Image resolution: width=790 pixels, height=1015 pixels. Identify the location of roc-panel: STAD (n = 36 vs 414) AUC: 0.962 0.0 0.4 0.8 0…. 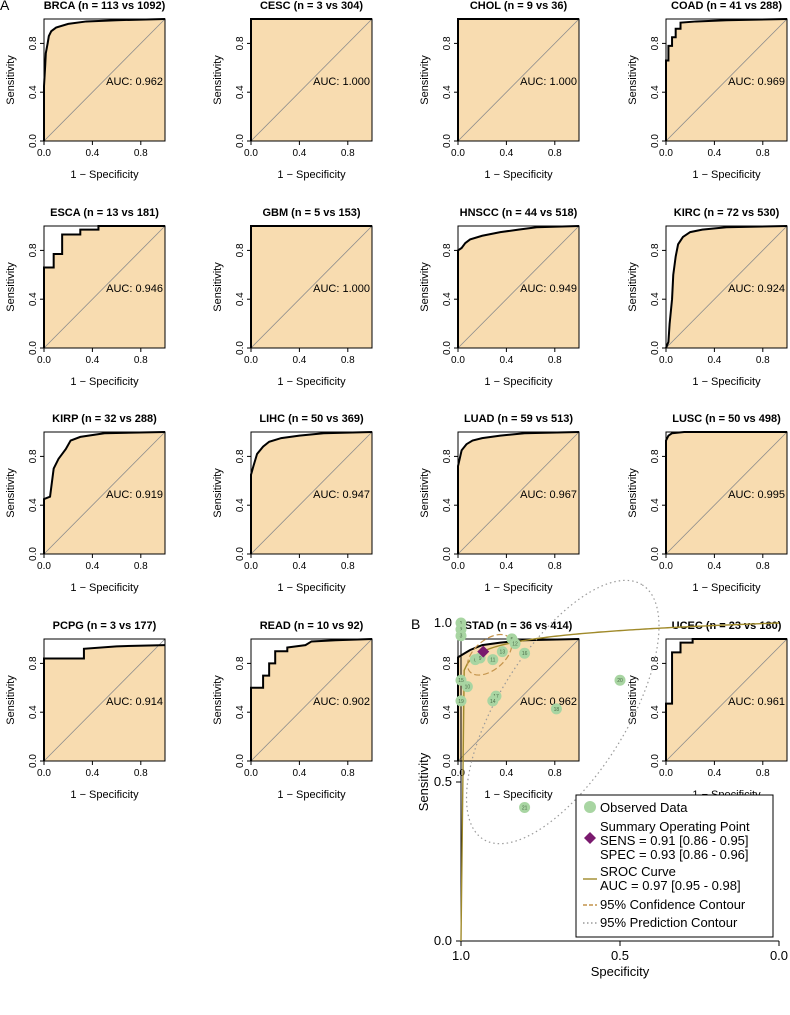
(499, 710).